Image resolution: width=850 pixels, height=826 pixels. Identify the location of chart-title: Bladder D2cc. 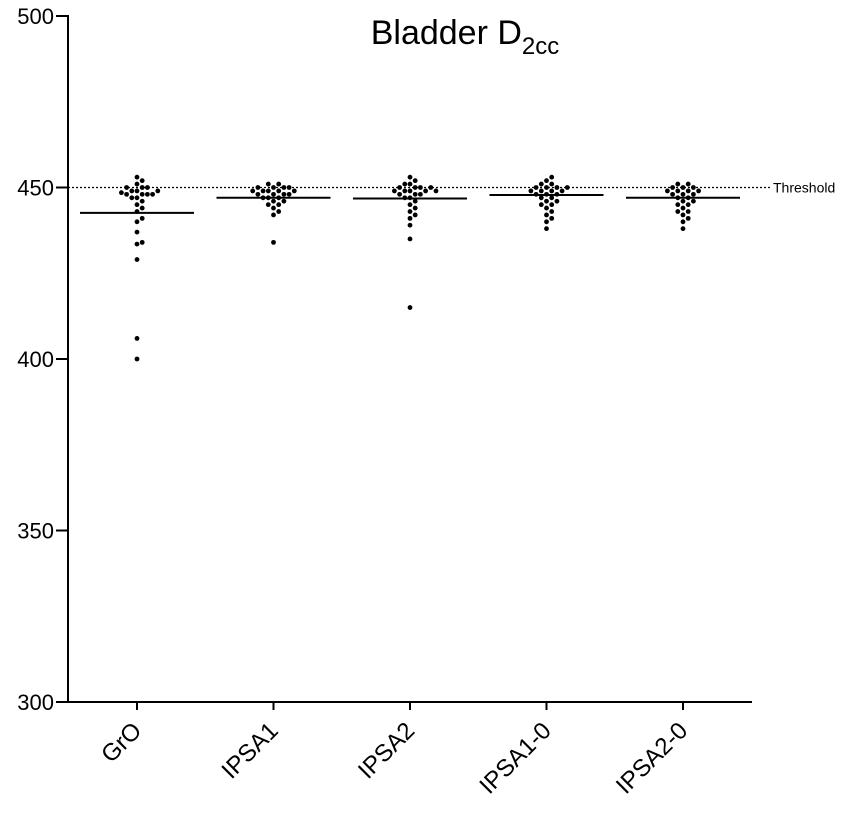
(465, 37).